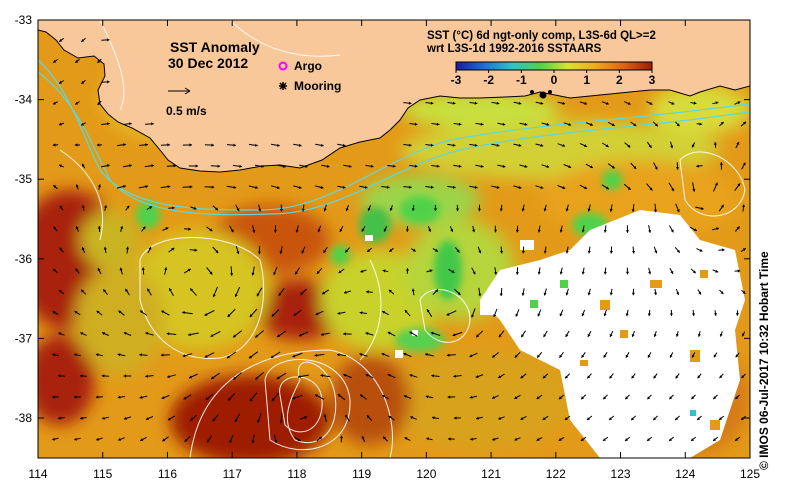 This screenshot has width=790, height=492. What do you see at coordinates (308, 66) in the screenshot?
I see `legend-argo: Argo` at bounding box center [308, 66].